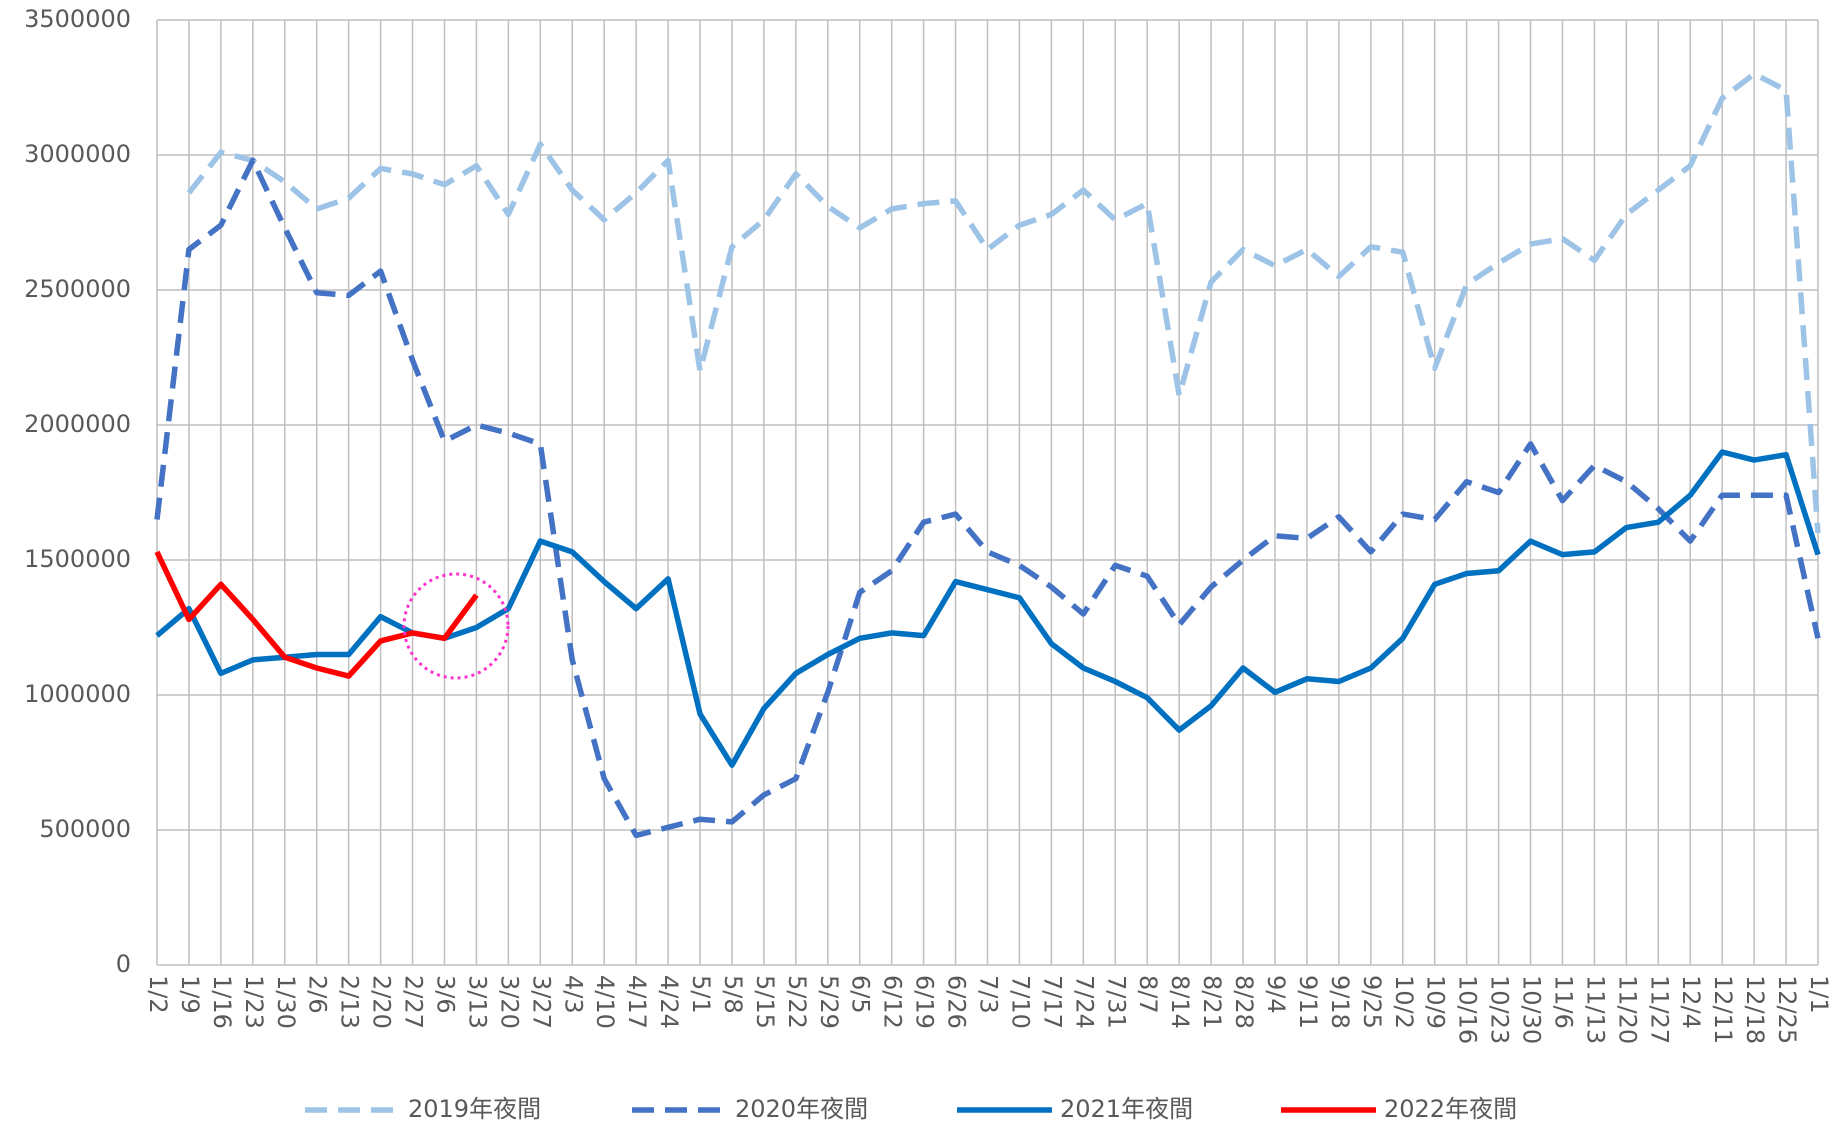 This screenshot has width=1842, height=1128. What do you see at coordinates (1819, 994) in the screenshot?
I see `x-tick-label: 1/1` at bounding box center [1819, 994].